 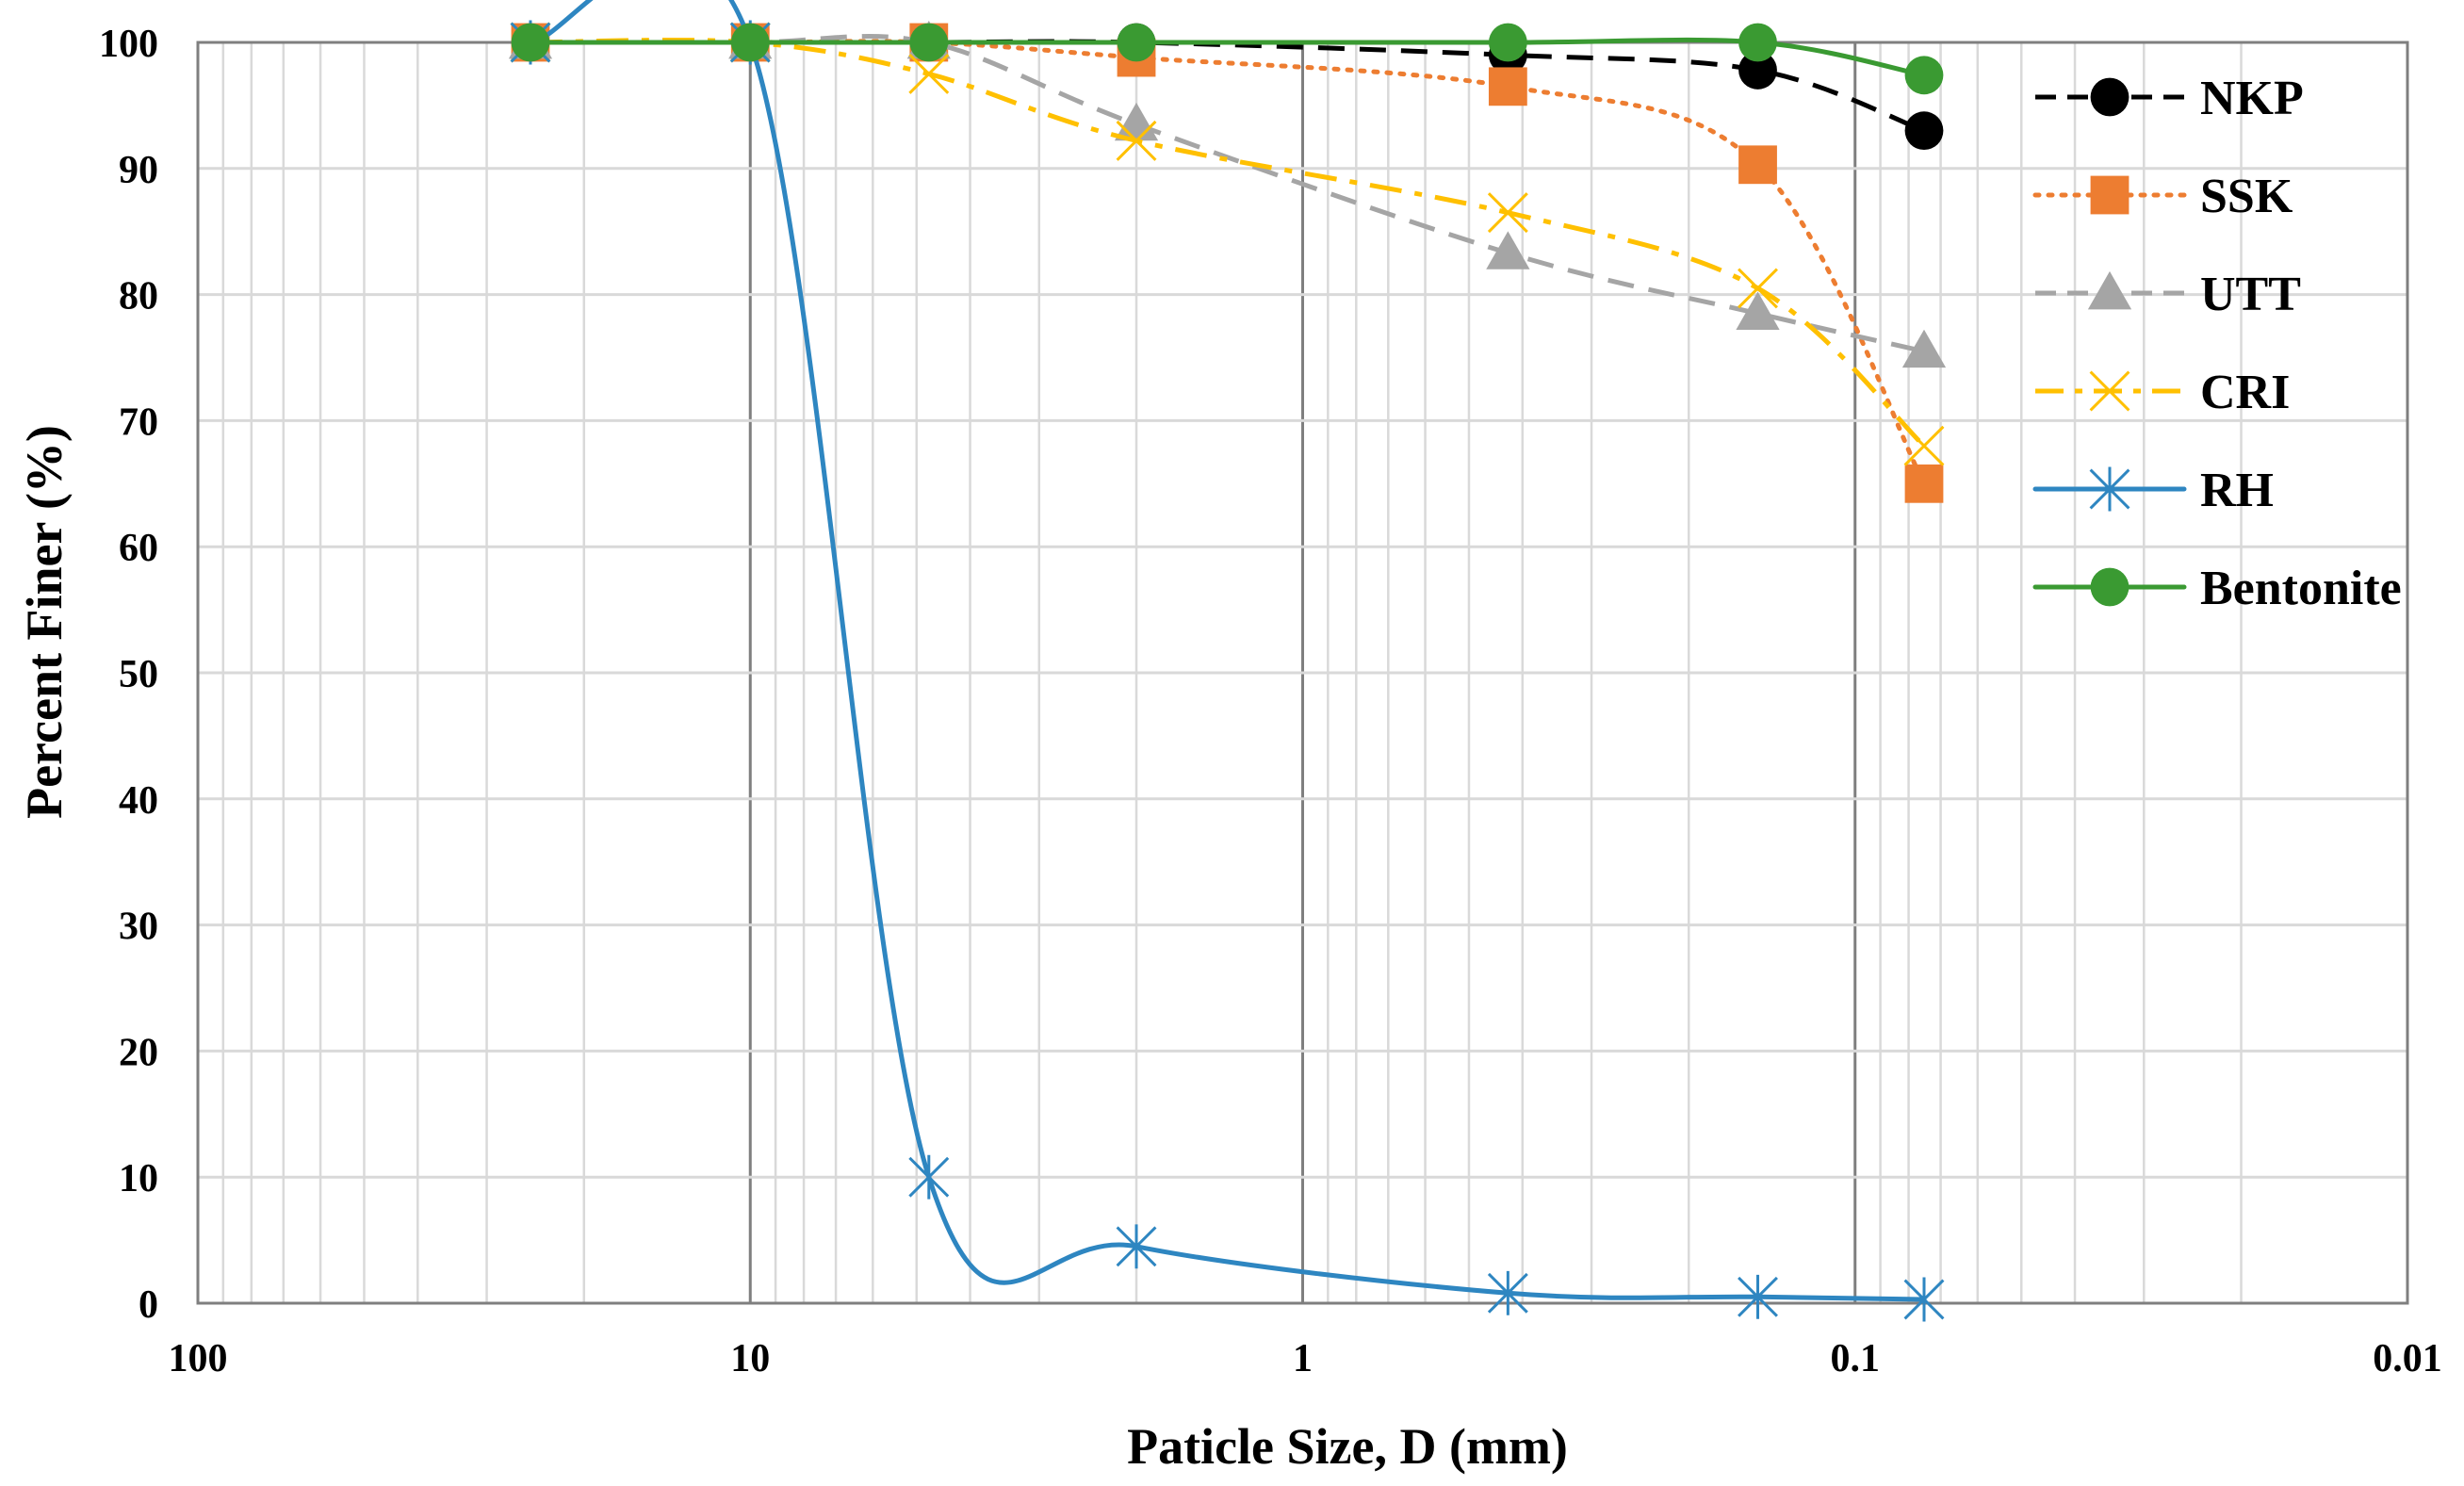 I want to click on legend-item-bentonite: Bentonite, so click(x=2217, y=588).